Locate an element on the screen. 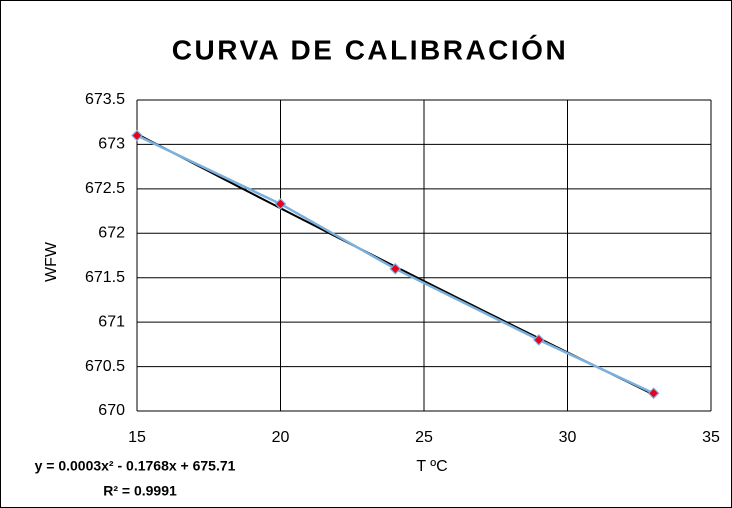 This screenshot has height=508, width=732. x-tick-label: 15 is located at coordinates (137, 437).